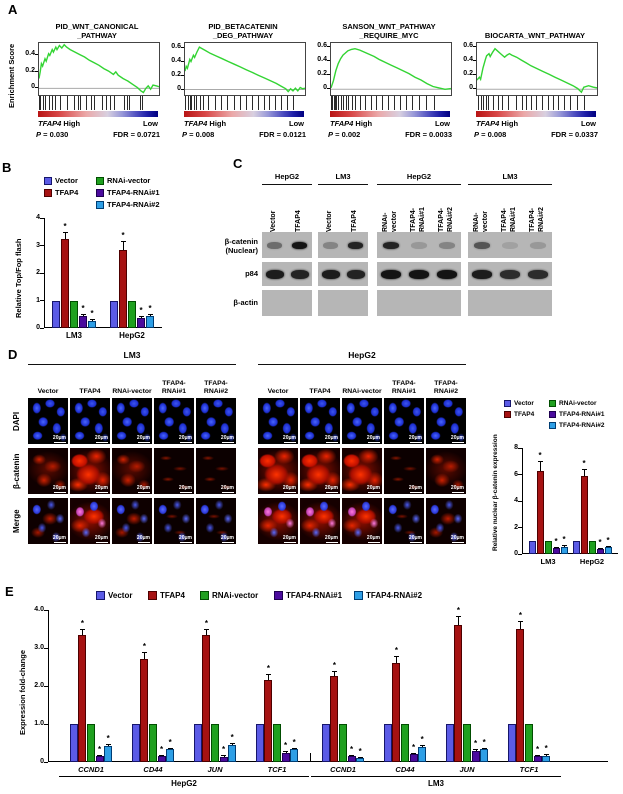  I want to click on gsea-plot-box, so click(99, 69).